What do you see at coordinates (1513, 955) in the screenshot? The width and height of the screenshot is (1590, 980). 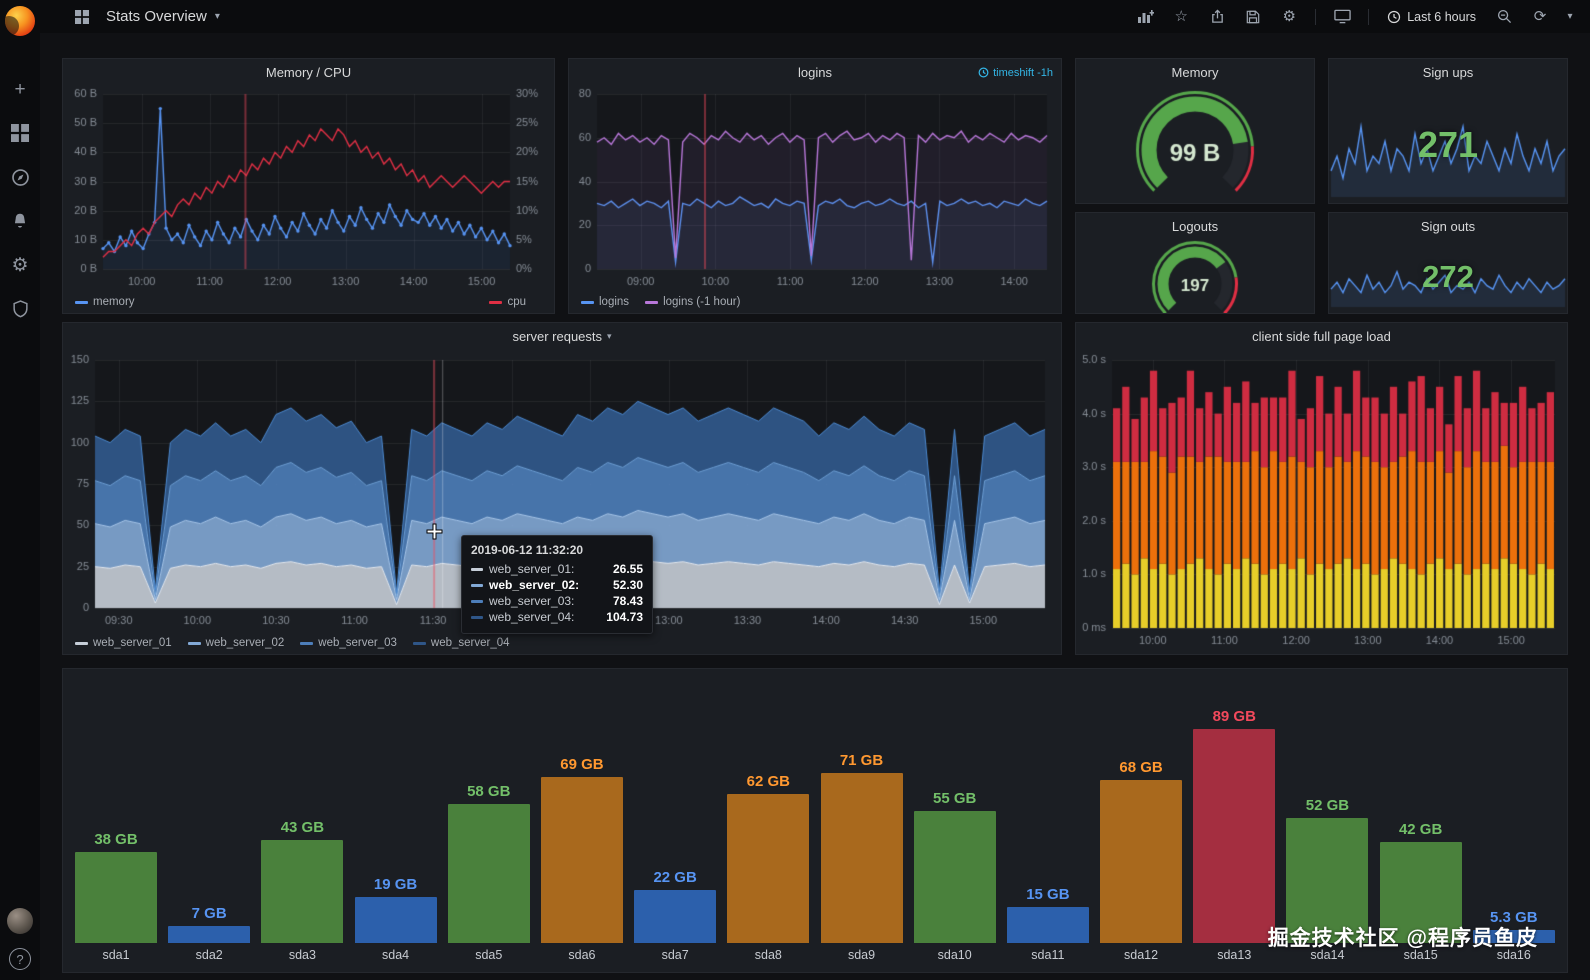 I see `bar-category-label: sda16` at bounding box center [1513, 955].